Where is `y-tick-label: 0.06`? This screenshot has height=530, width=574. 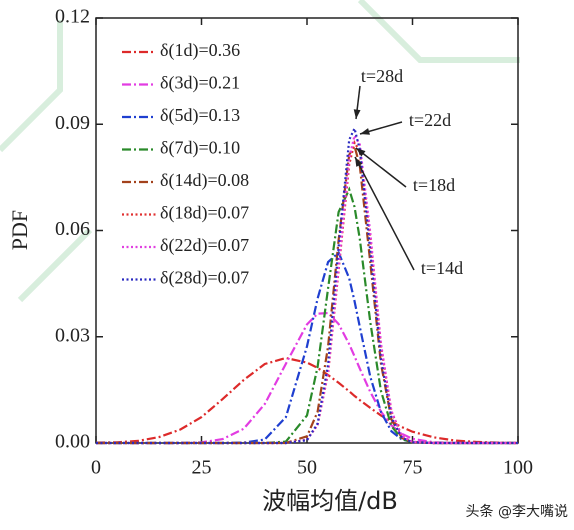 y-tick-label: 0.06 is located at coordinates (72, 229).